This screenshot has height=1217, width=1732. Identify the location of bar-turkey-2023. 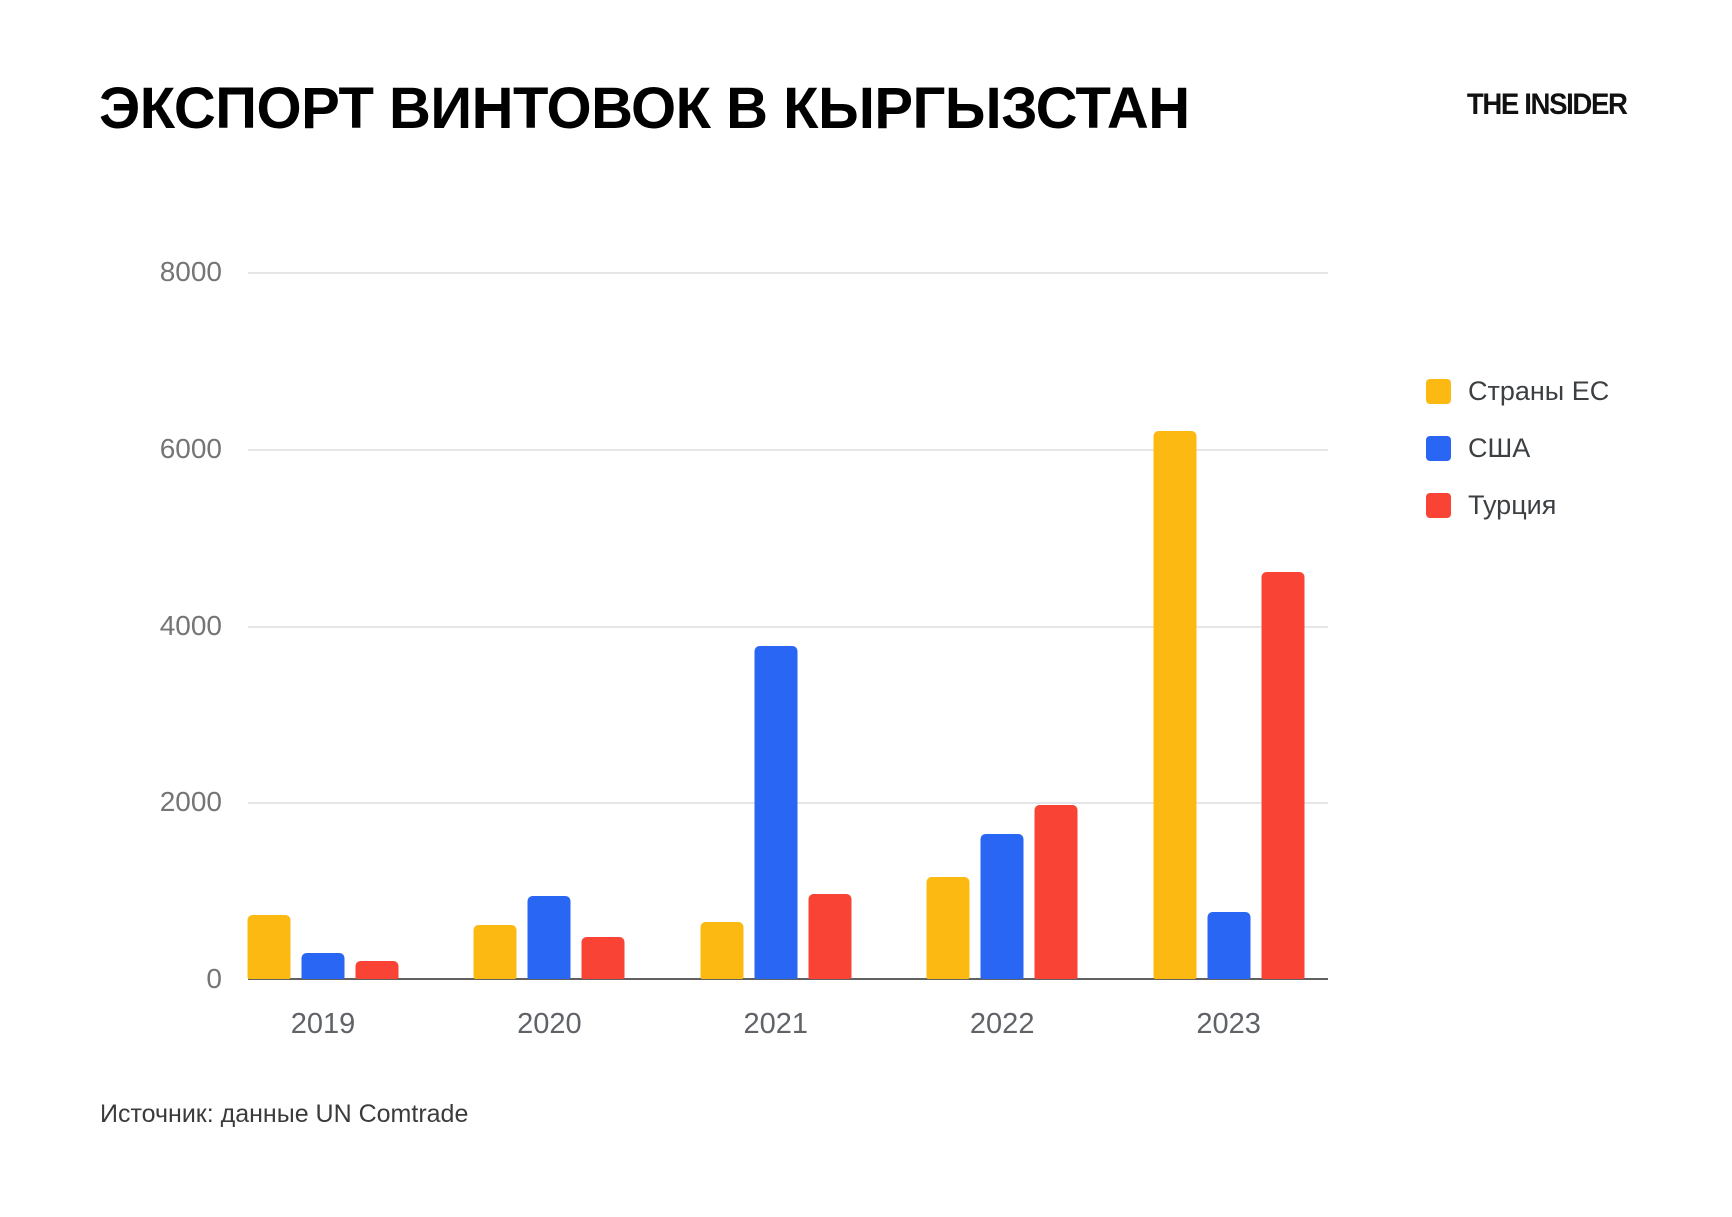
(1283, 775).